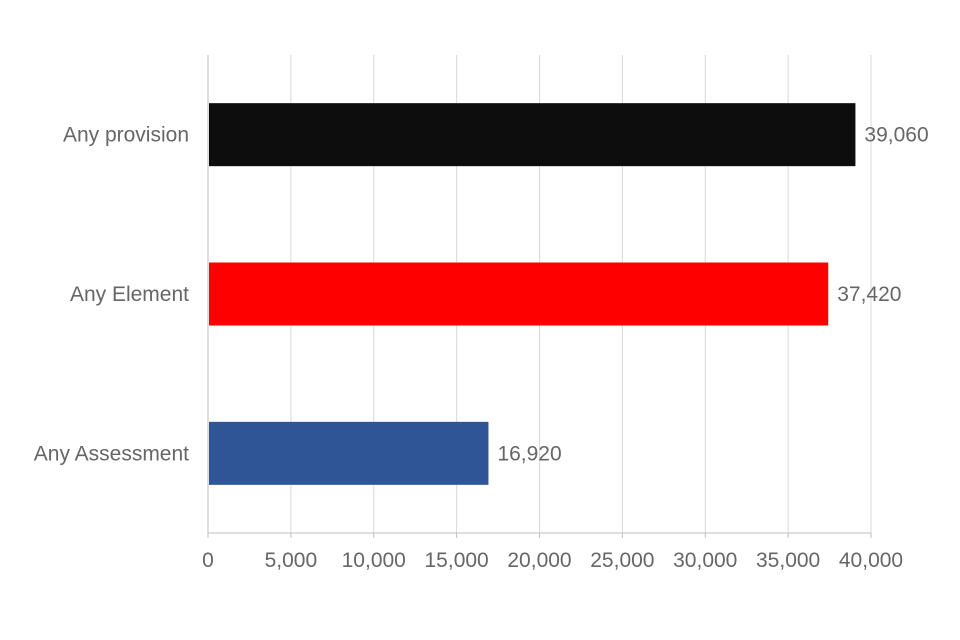 This screenshot has width=960, height=640. What do you see at coordinates (869, 294) in the screenshot?
I see `data-label: 37,420` at bounding box center [869, 294].